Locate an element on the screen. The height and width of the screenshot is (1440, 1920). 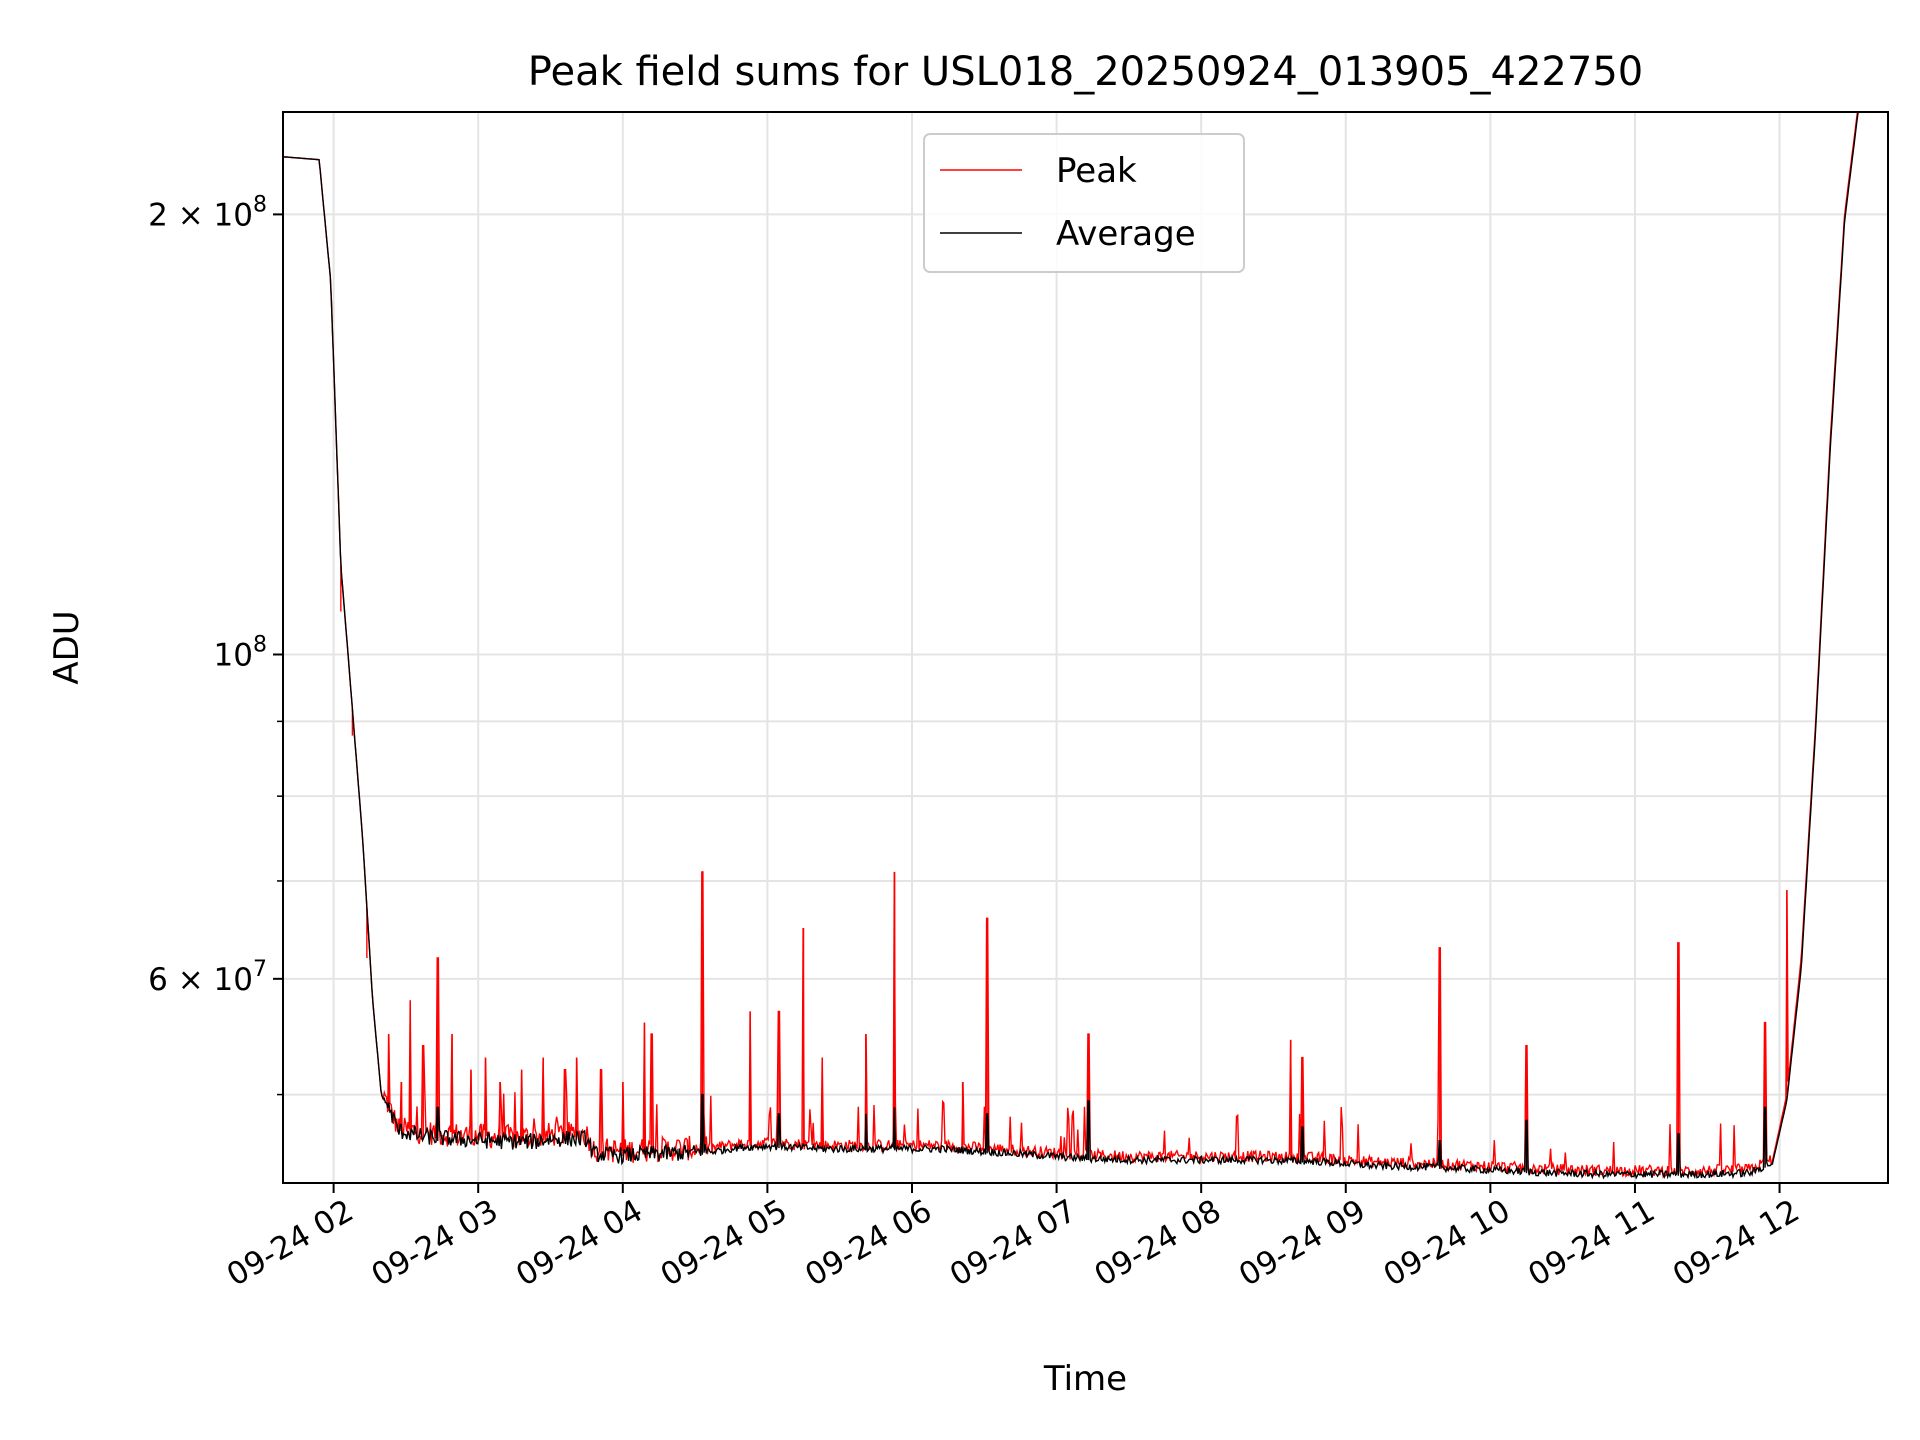
legend-box is located at coordinates (1084, 203).